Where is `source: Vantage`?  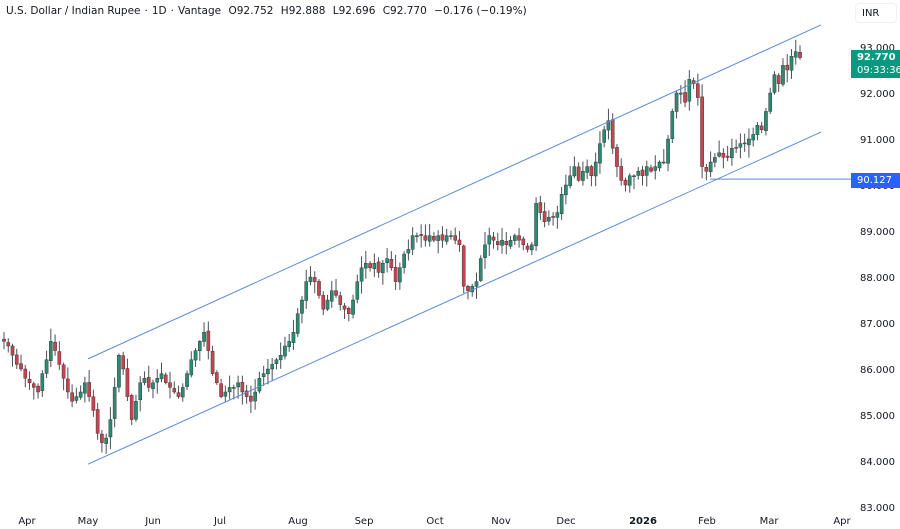 source: Vantage is located at coordinates (199, 11).